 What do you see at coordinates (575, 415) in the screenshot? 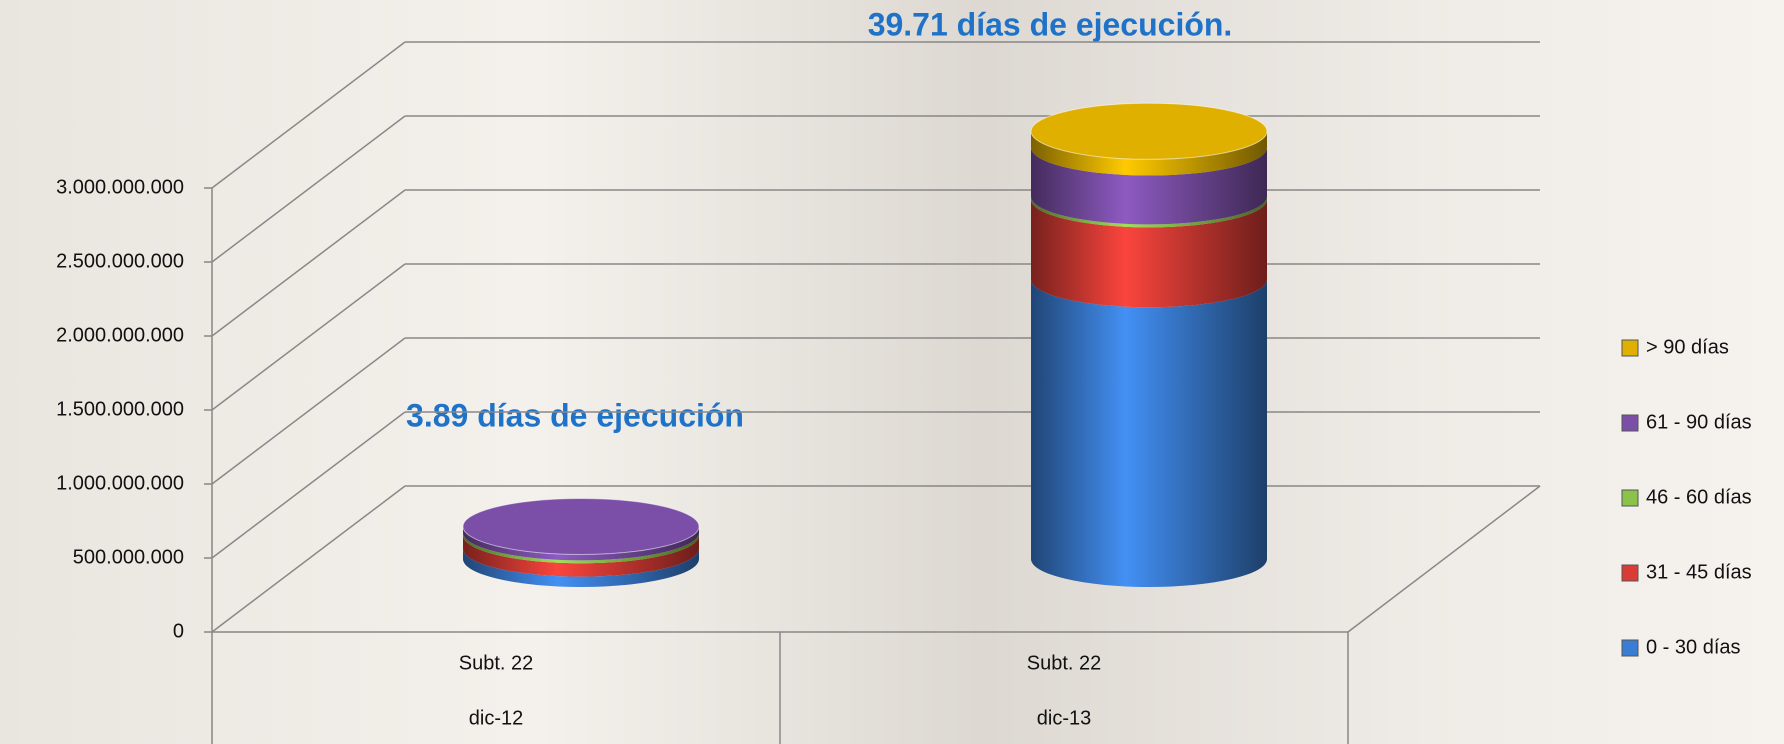
I see `annotation: 3.89 días de ejecución` at bounding box center [575, 415].